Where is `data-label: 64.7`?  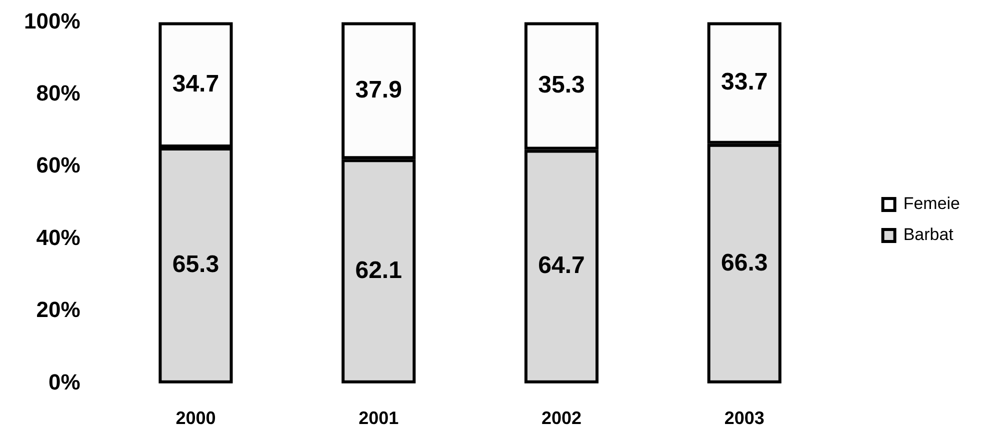 data-label: 64.7 is located at coordinates (561, 266).